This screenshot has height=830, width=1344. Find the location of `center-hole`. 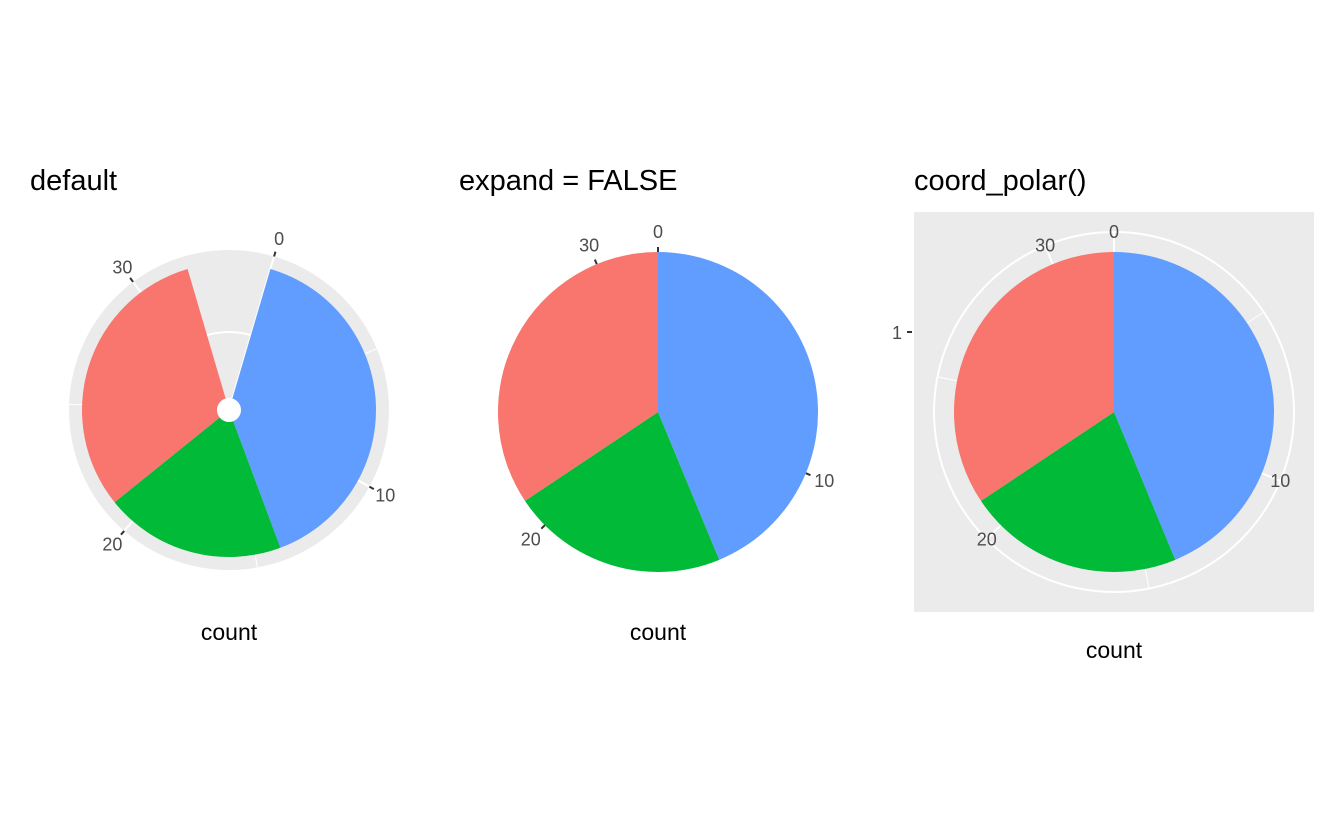

center-hole is located at coordinates (229, 410).